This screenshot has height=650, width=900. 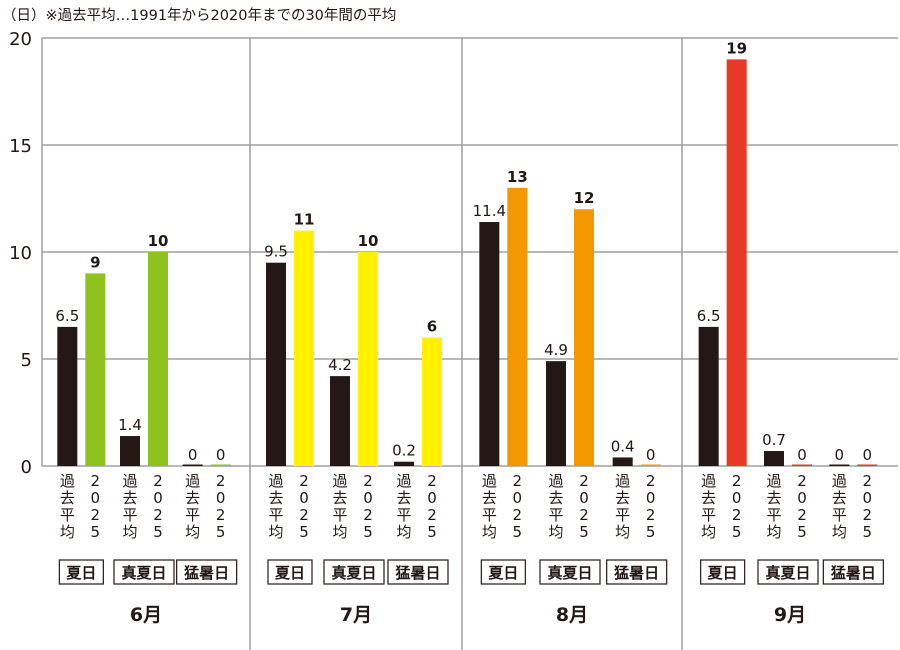 I want to click on data-label-2025: 12, so click(x=584, y=198).